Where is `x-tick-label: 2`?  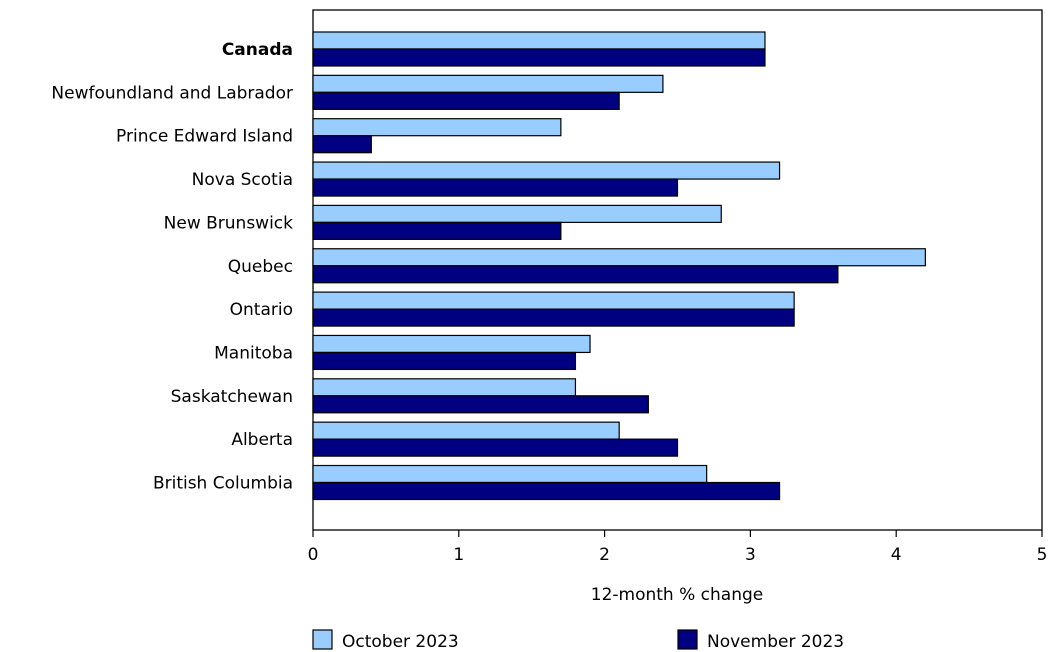 x-tick-label: 2 is located at coordinates (604, 555).